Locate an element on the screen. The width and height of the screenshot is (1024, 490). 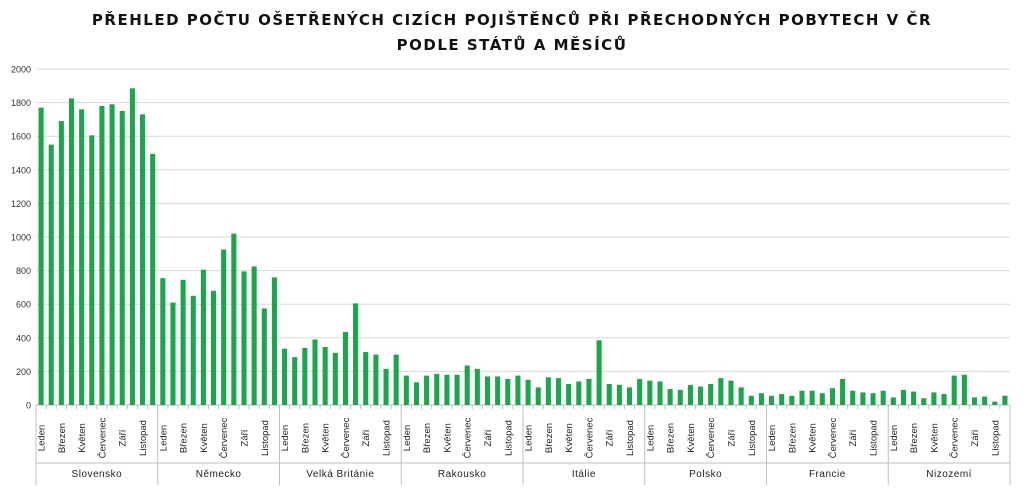
group-label: Polsko is located at coordinates (705, 474).